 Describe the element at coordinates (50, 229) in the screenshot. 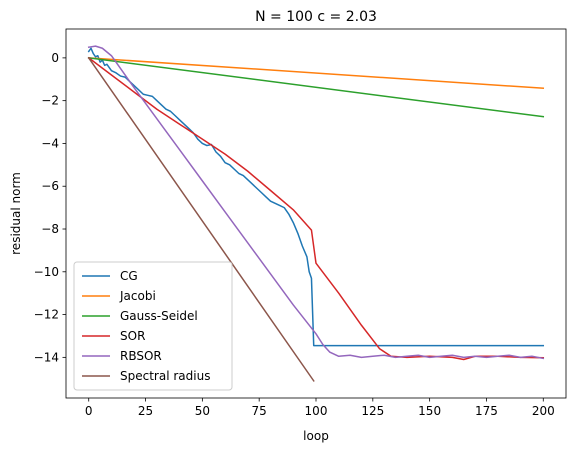

I see `y-tick-label: −8` at that location.